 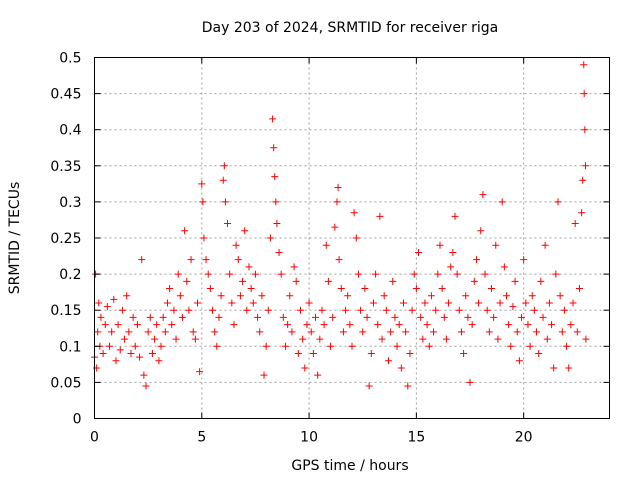 What do you see at coordinates (65, 95) in the screenshot?
I see `y-tick-label: 0.45` at bounding box center [65, 95].